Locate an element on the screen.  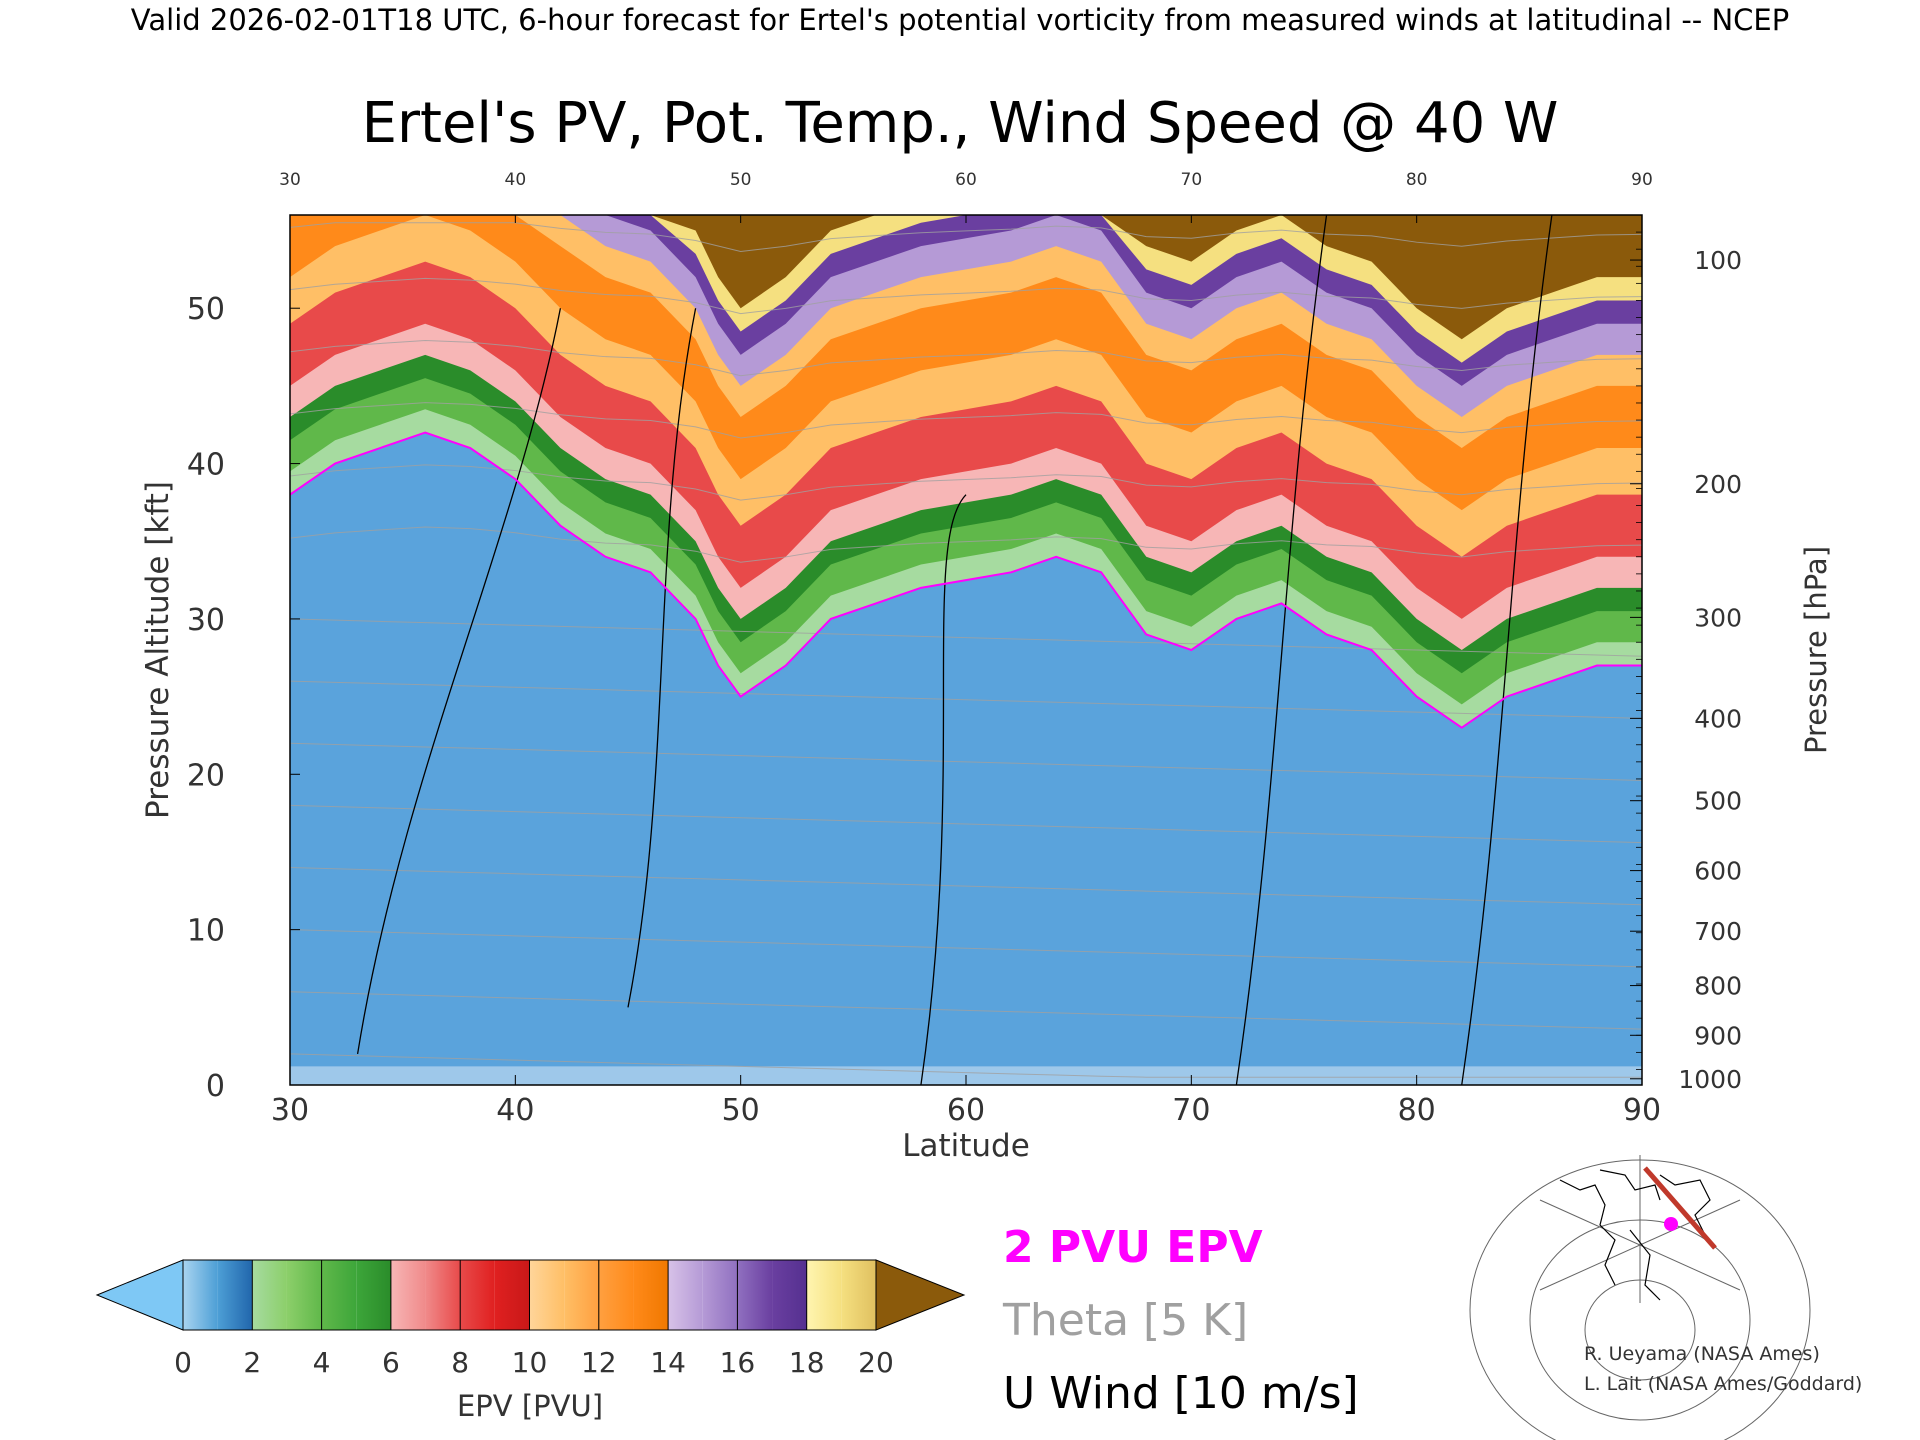
pressure-axis: 100 200 300 400 500 600 700 800 900 1000 is located at coordinates (1686, 662).